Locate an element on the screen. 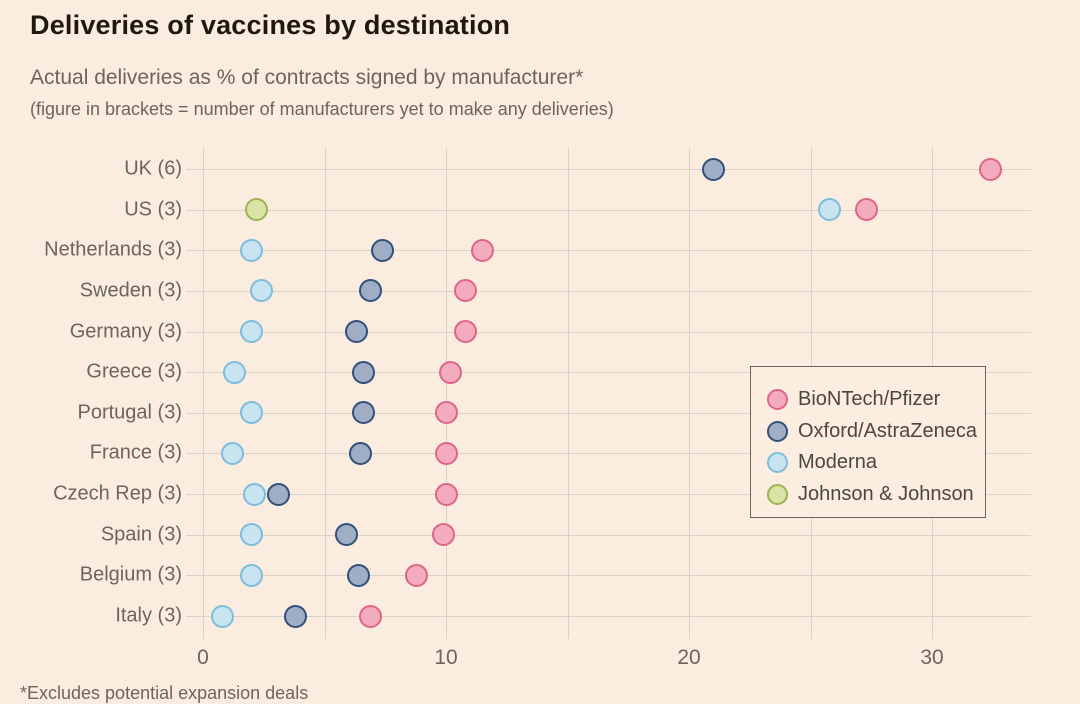 This screenshot has height=704, width=1080. footnote: *Excludes potential expansion deals is located at coordinates (164, 693).